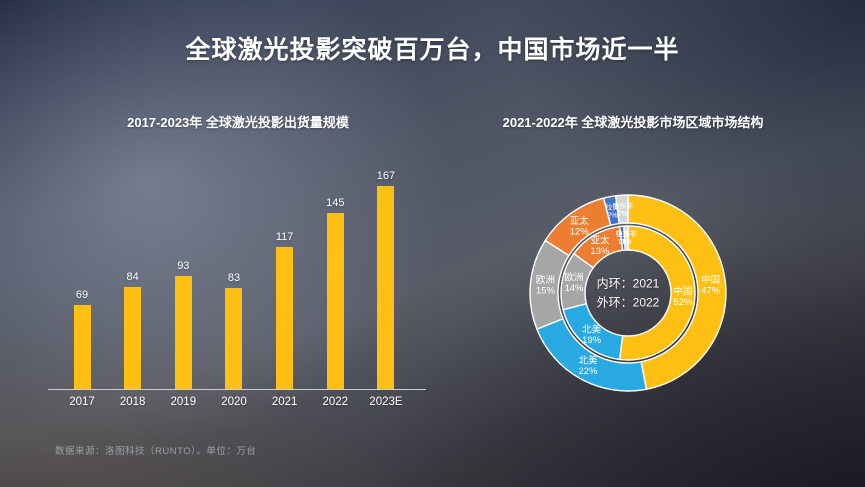 The height and width of the screenshot is (487, 865). I want to click on x-axis-tick-label: 2020, so click(234, 402).